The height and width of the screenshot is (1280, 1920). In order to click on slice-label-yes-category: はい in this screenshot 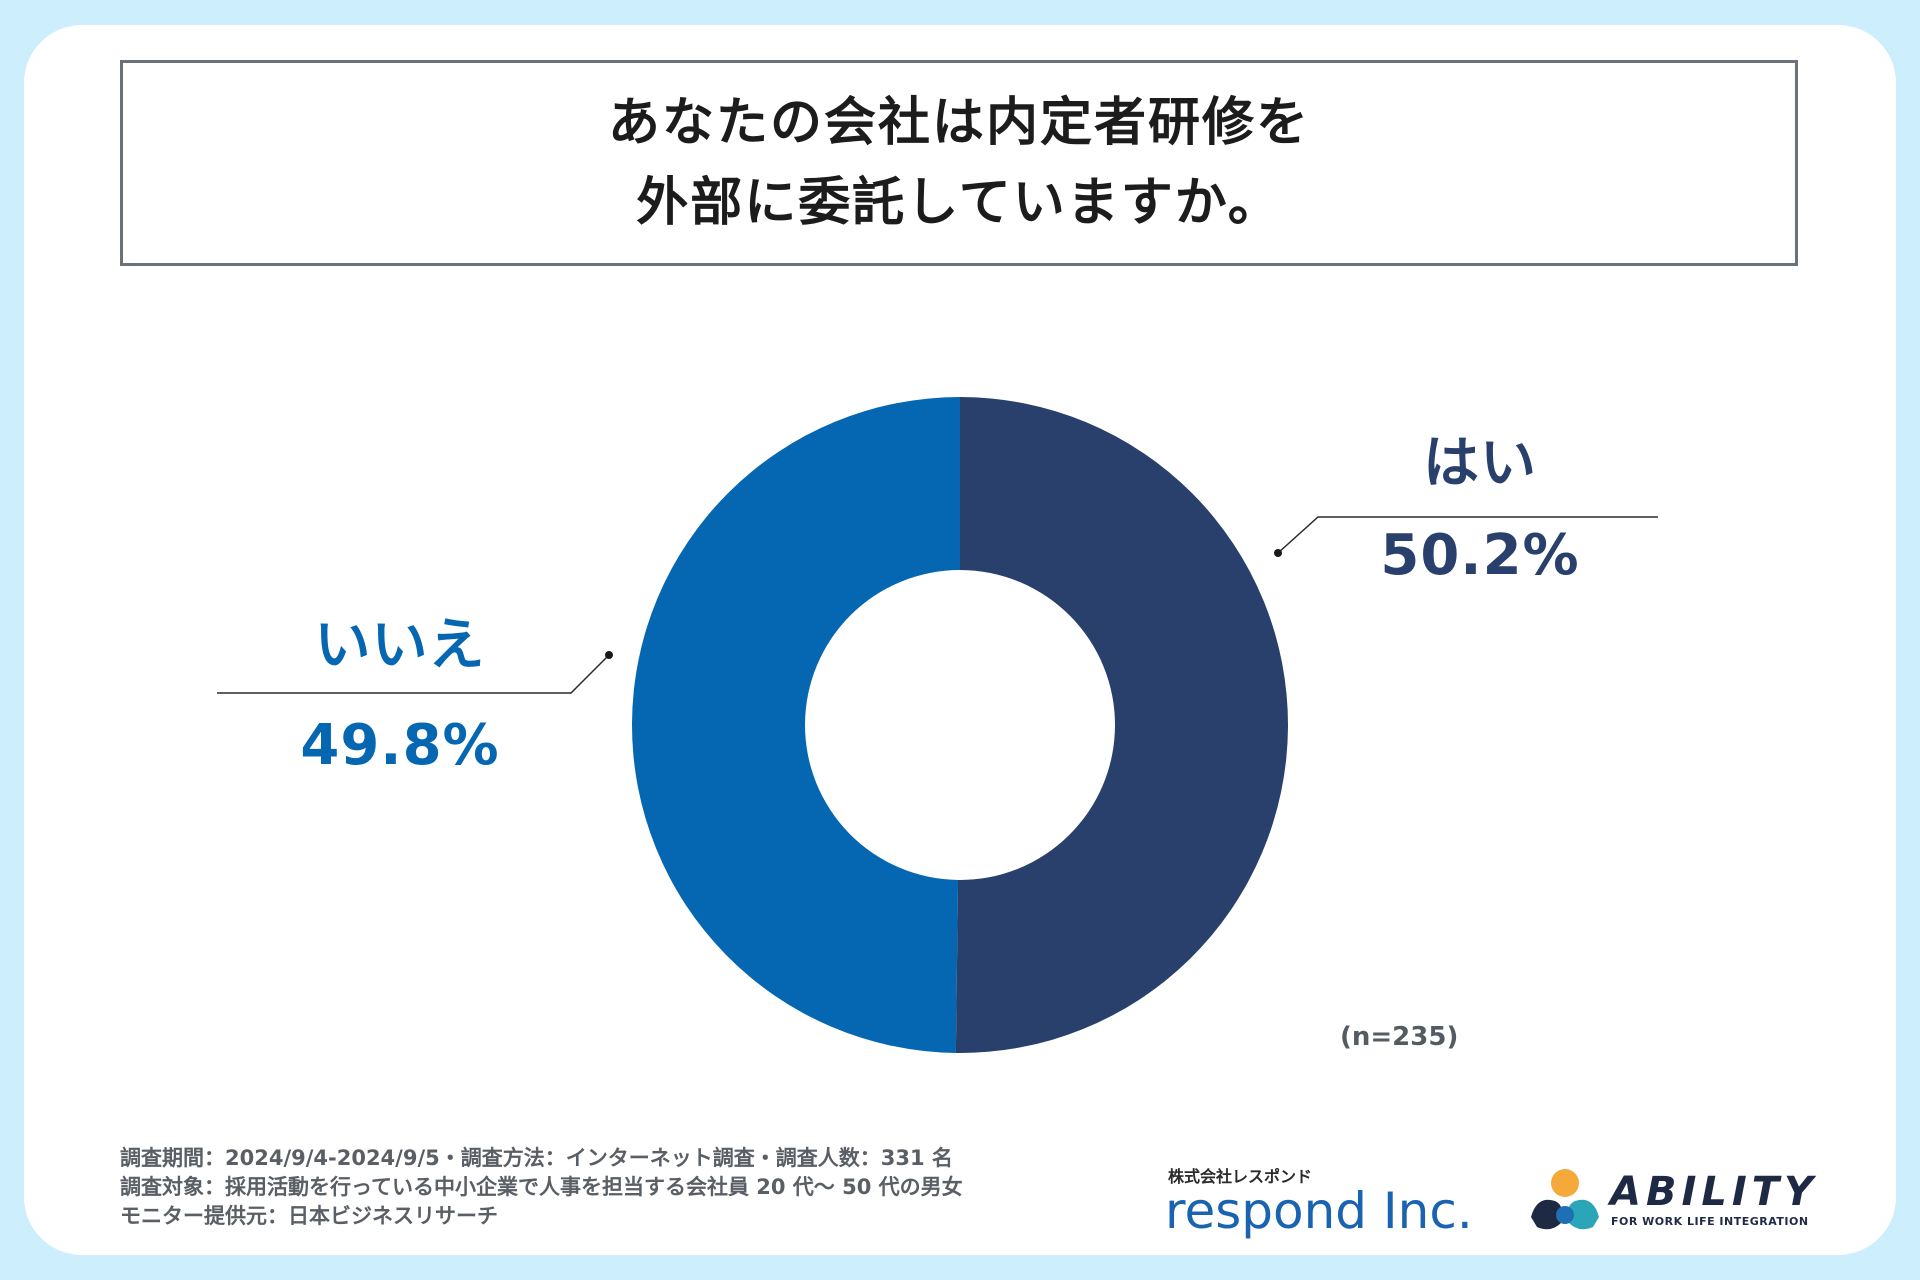, I will do `click(1480, 463)`.